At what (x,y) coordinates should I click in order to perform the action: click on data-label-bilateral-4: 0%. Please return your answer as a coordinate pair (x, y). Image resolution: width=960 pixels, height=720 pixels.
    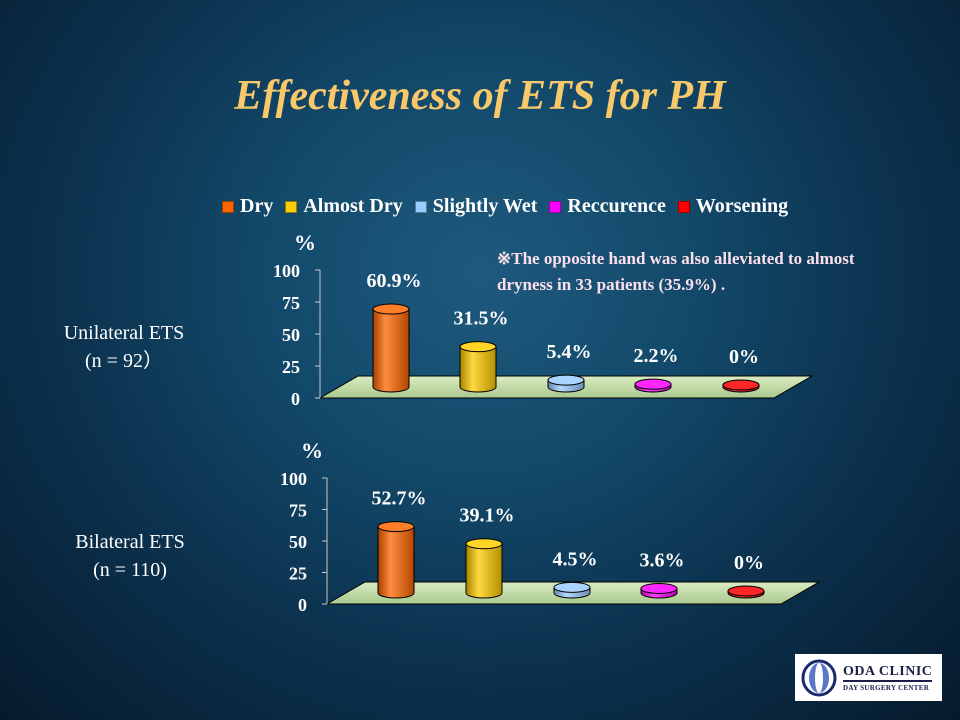
    Looking at the image, I should click on (749, 563).